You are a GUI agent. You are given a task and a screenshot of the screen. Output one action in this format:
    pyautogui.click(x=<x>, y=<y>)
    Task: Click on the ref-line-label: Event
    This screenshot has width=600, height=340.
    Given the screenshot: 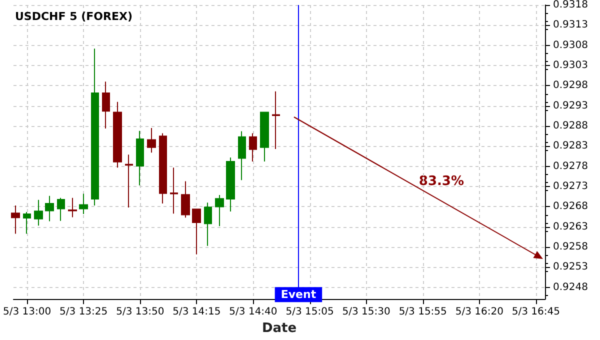 What is the action you would take?
    pyautogui.click(x=298, y=295)
    